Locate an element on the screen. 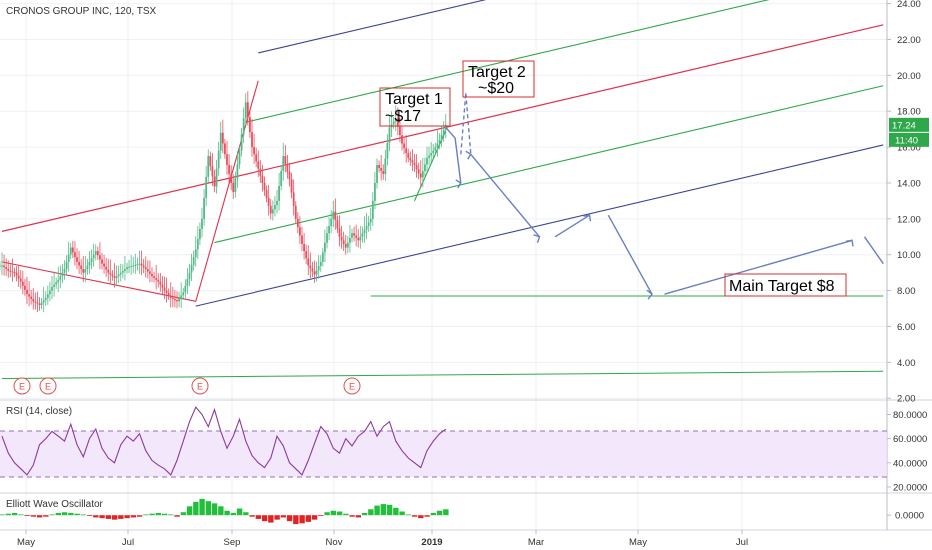 This screenshot has width=932, height=550. price-tick-label: 24.00 is located at coordinates (909, 5).